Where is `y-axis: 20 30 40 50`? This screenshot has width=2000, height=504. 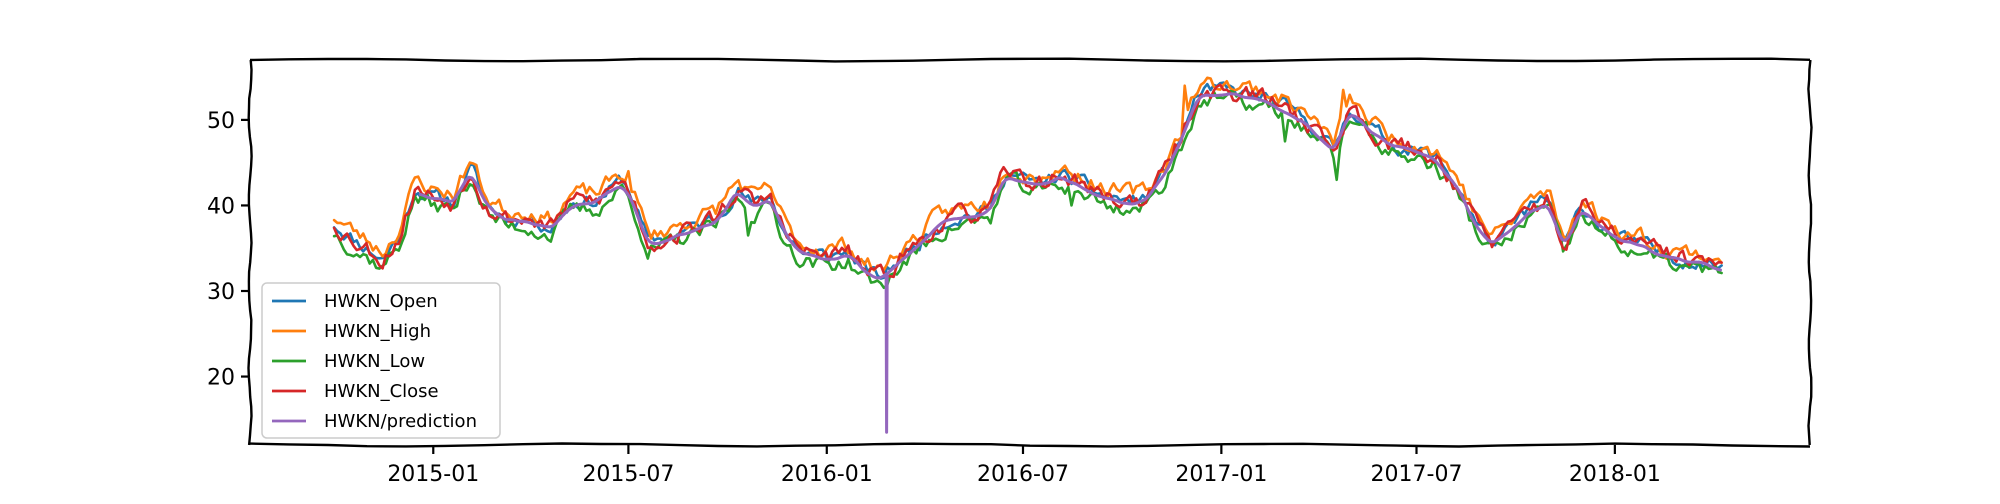 y-axis: 20 30 40 50 is located at coordinates (228, 250).